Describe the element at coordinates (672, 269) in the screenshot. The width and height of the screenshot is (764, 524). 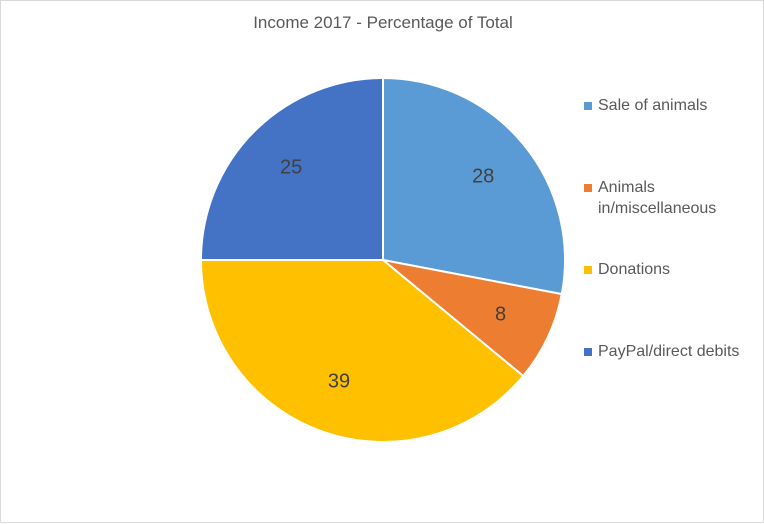
I see `legend-item-donations: Donations` at that location.